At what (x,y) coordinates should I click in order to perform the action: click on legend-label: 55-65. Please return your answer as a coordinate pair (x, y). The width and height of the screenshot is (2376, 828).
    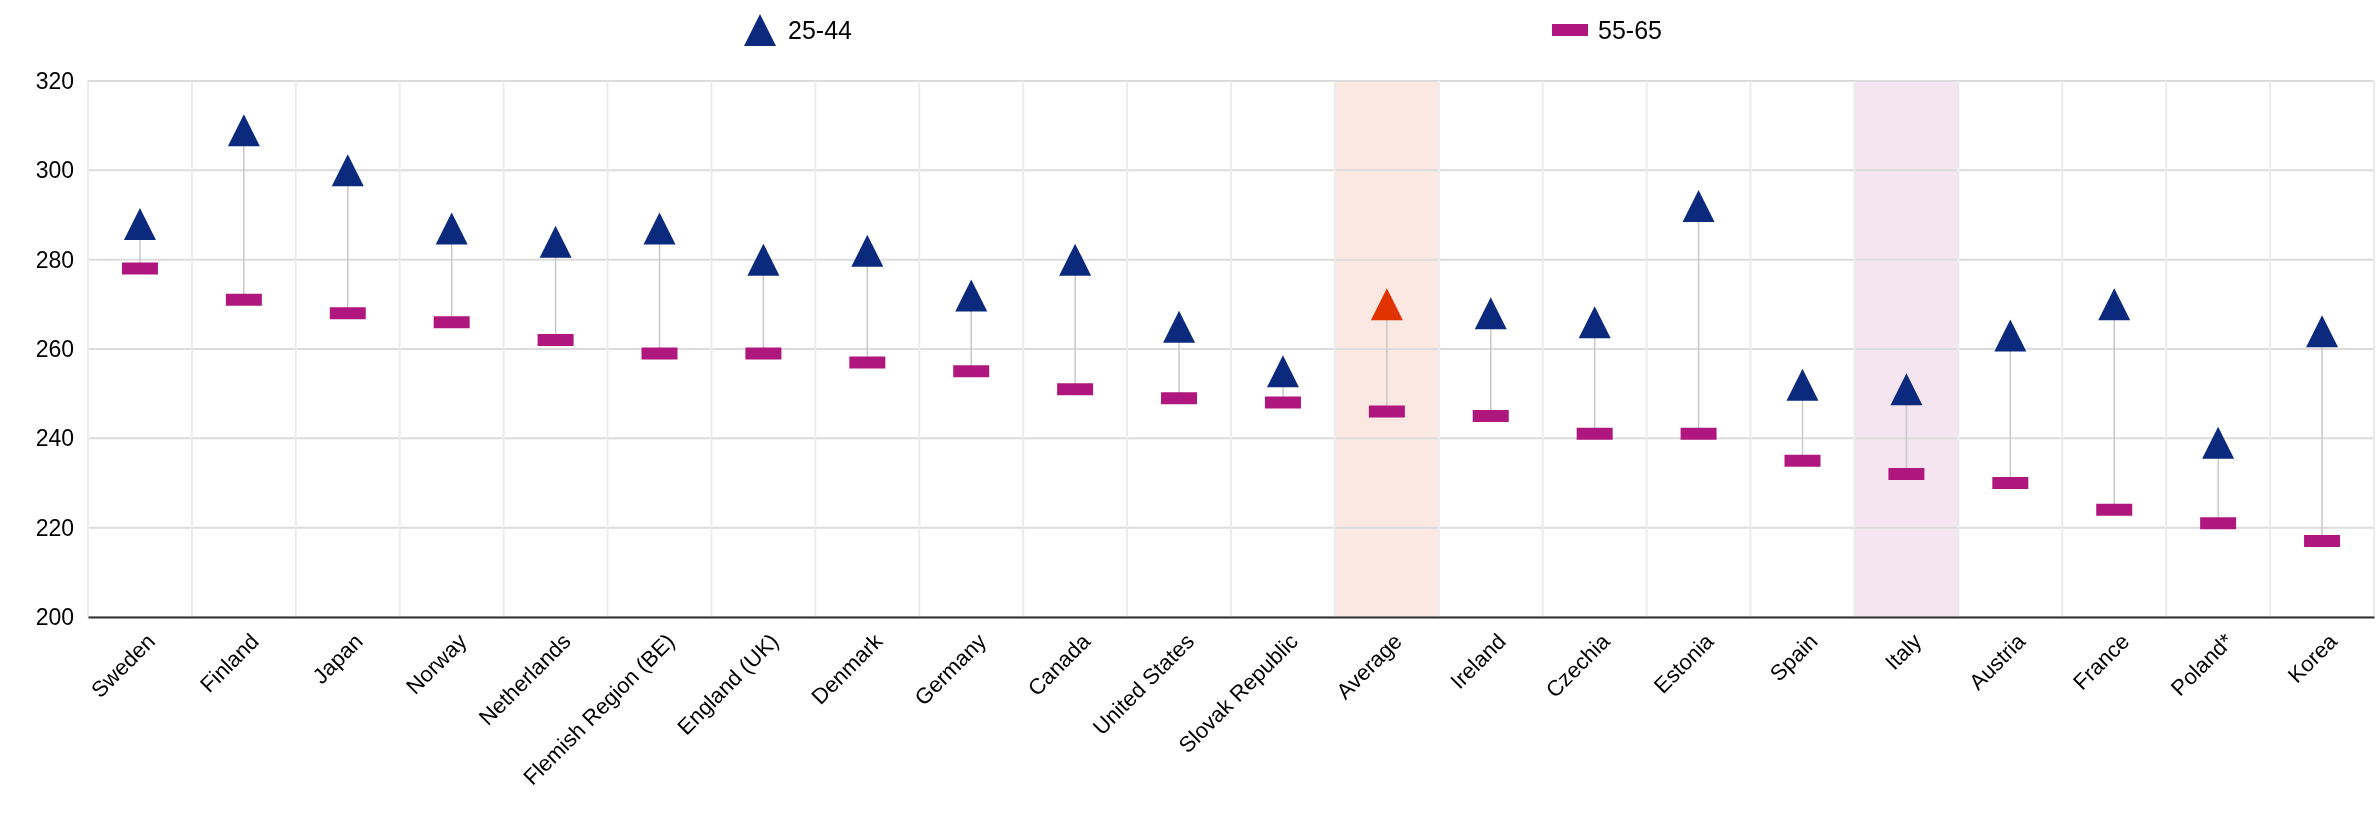
    Looking at the image, I should click on (1630, 30).